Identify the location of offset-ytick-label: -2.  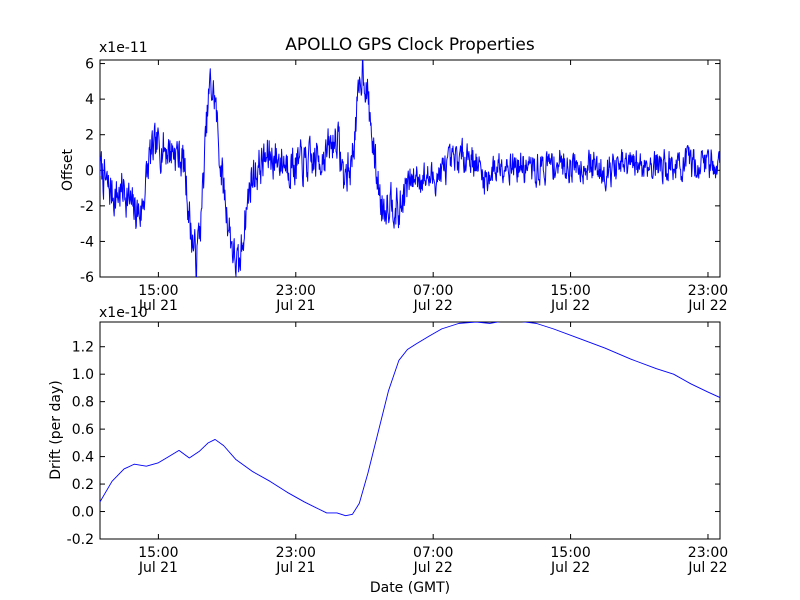
(87, 207).